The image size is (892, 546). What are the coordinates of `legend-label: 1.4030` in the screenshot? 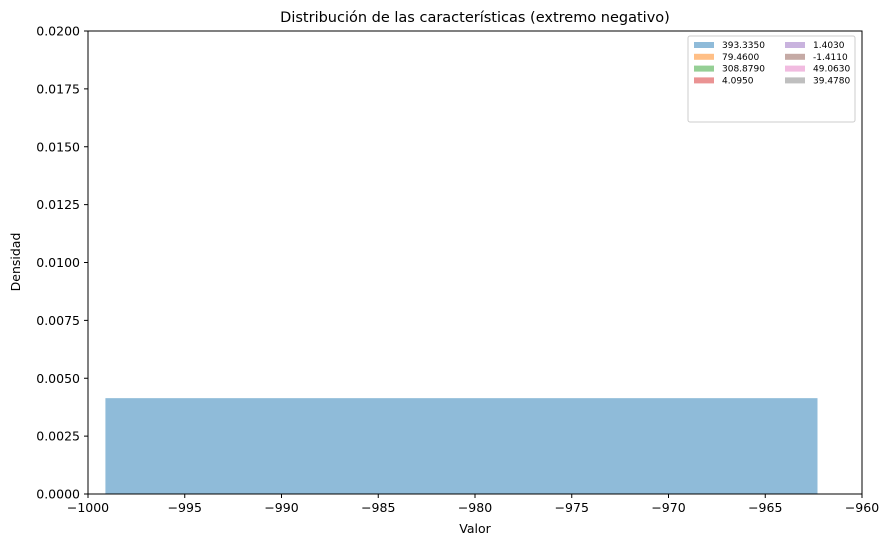 It's located at (829, 46).